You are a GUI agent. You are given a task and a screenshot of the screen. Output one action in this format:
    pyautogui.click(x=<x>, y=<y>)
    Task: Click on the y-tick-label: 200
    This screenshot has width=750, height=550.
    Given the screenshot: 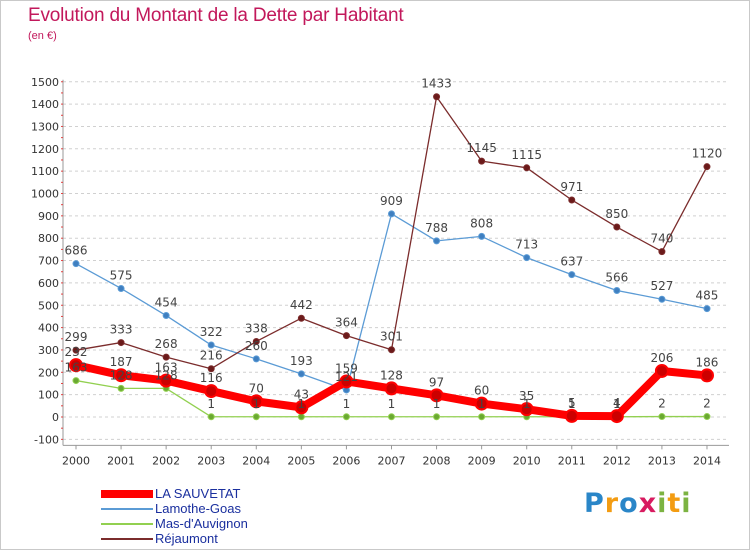 What is the action you would take?
    pyautogui.click(x=48, y=372)
    